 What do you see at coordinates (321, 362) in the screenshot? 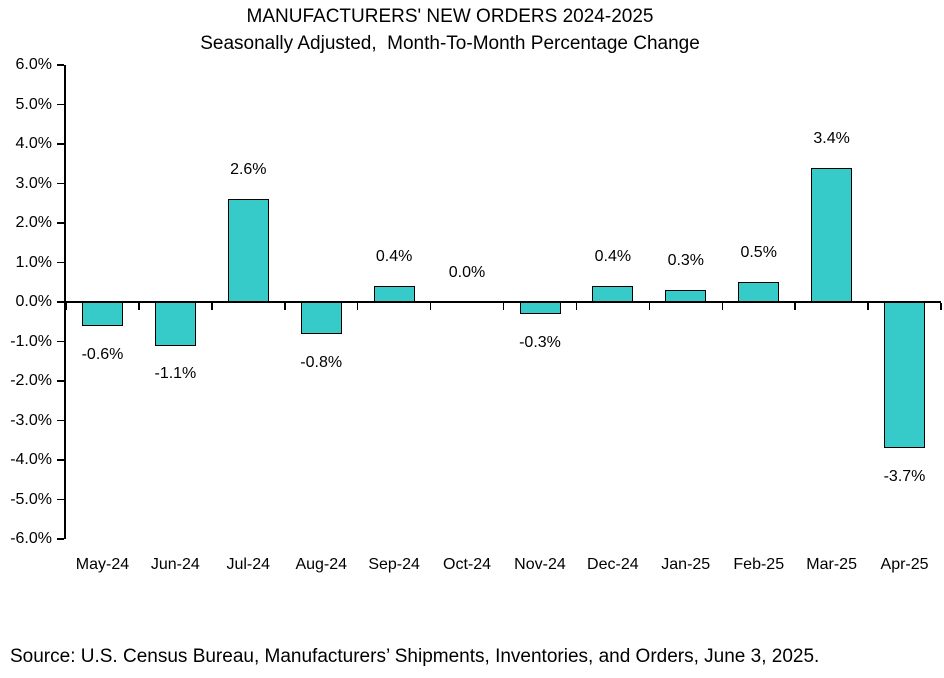
I see `bar-value-label: -0.8%` at bounding box center [321, 362].